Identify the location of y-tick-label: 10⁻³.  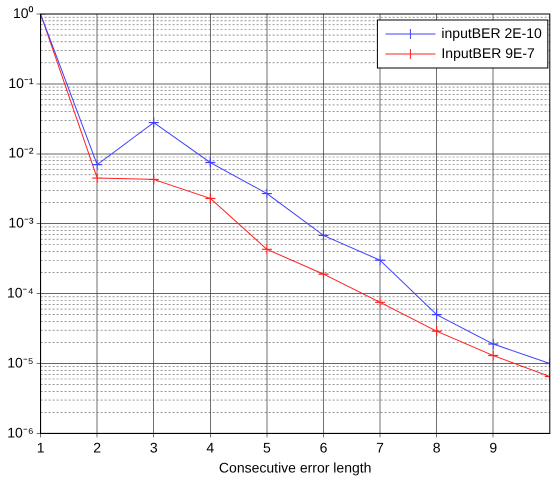
(21, 222).